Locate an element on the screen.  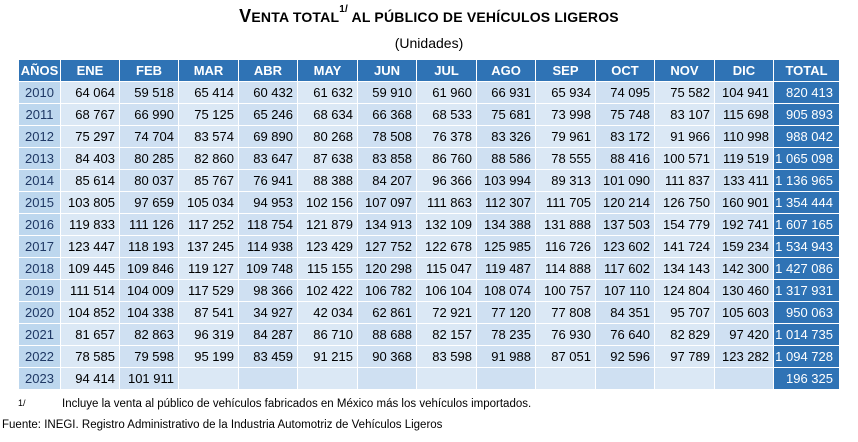
value-cell: 104 852 is located at coordinates (90, 312).